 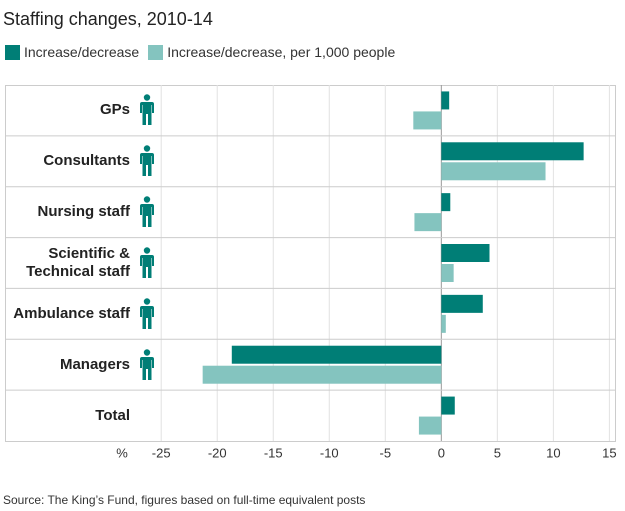 What do you see at coordinates (94, 364) in the screenshot?
I see `category-label: Managers` at bounding box center [94, 364].